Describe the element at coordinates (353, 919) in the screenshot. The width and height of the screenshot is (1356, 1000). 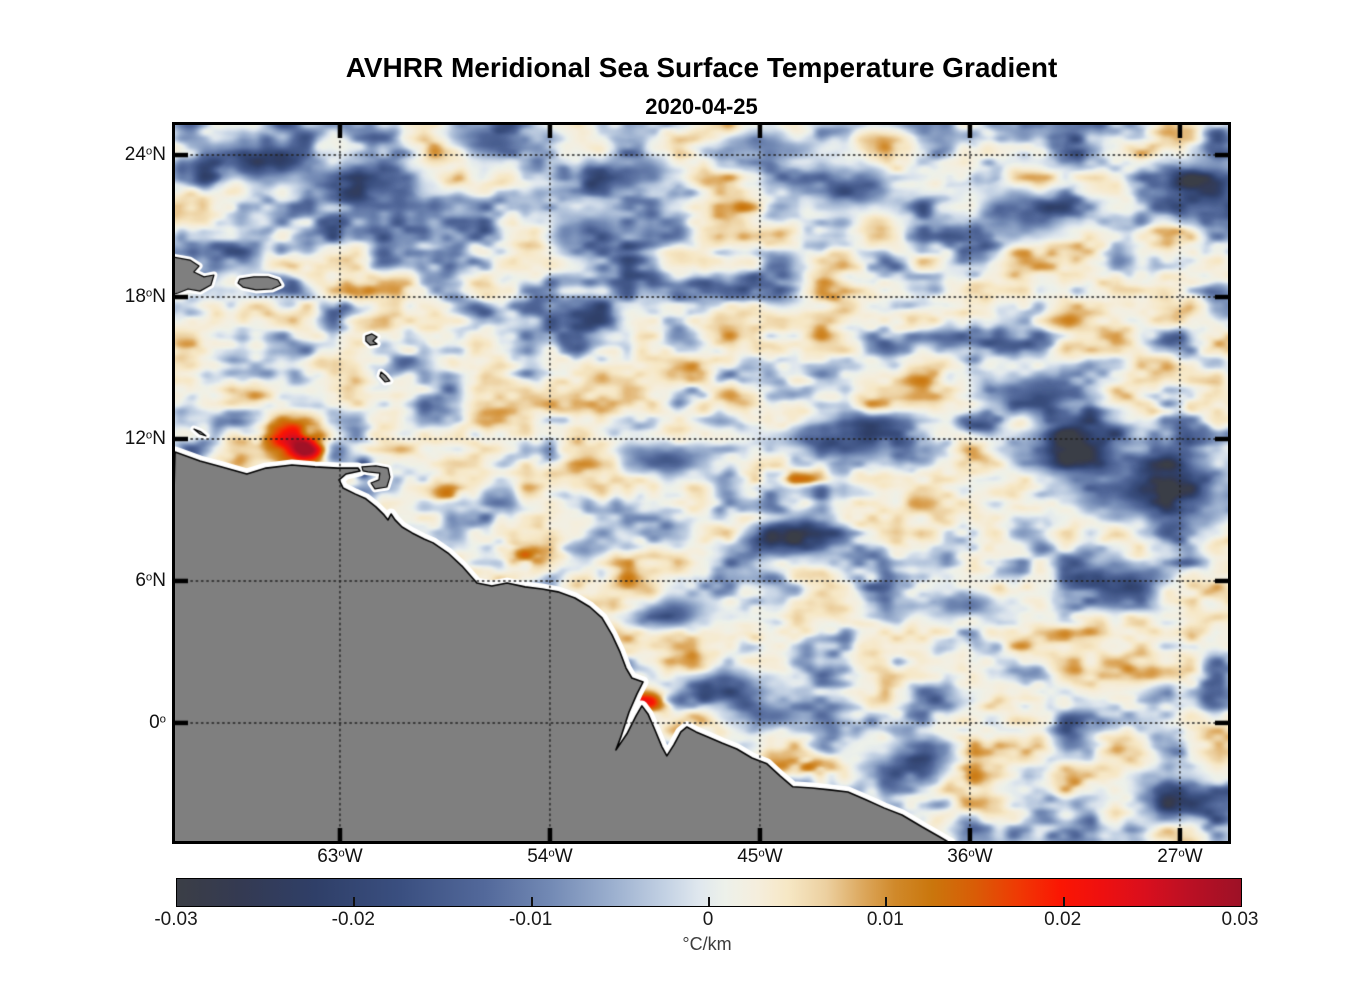
I see `colorbar-tick-label: -0.02` at that location.